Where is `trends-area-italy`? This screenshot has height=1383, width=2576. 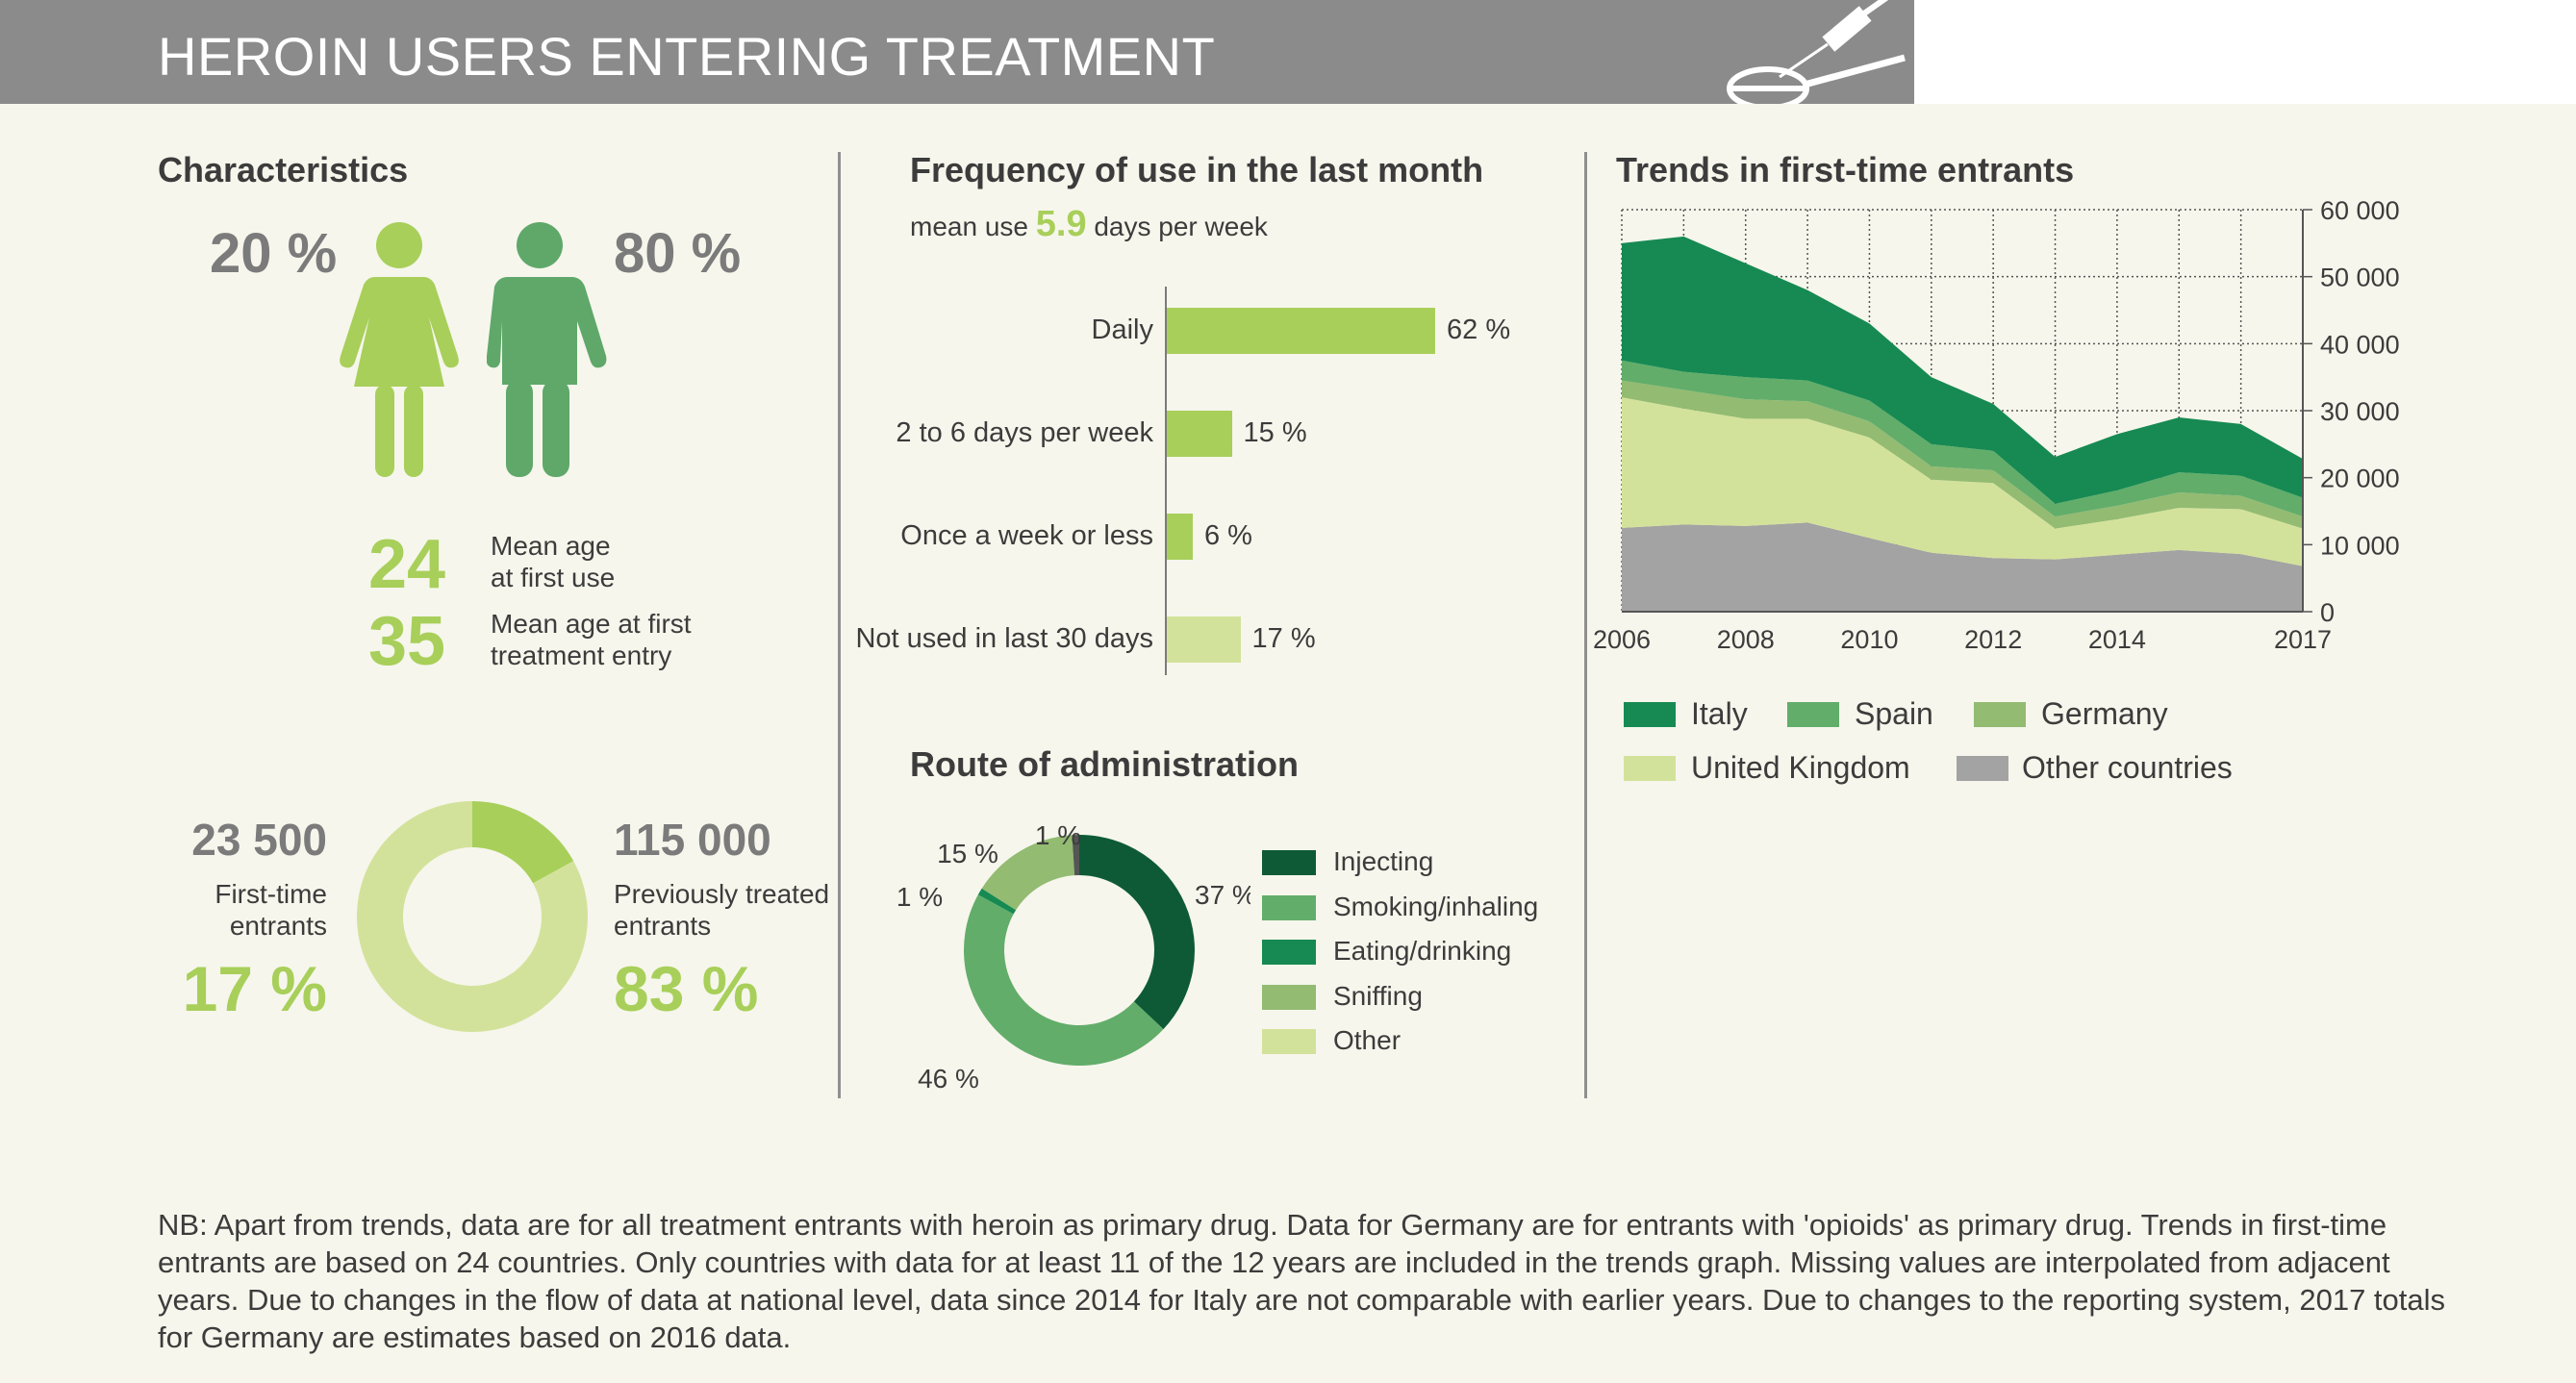
trends-area-italy is located at coordinates (1963, 370).